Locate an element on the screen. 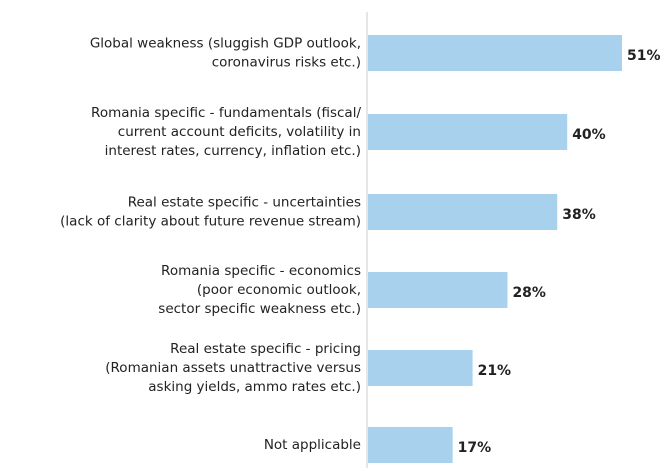  value-label: 51% is located at coordinates (644, 56).